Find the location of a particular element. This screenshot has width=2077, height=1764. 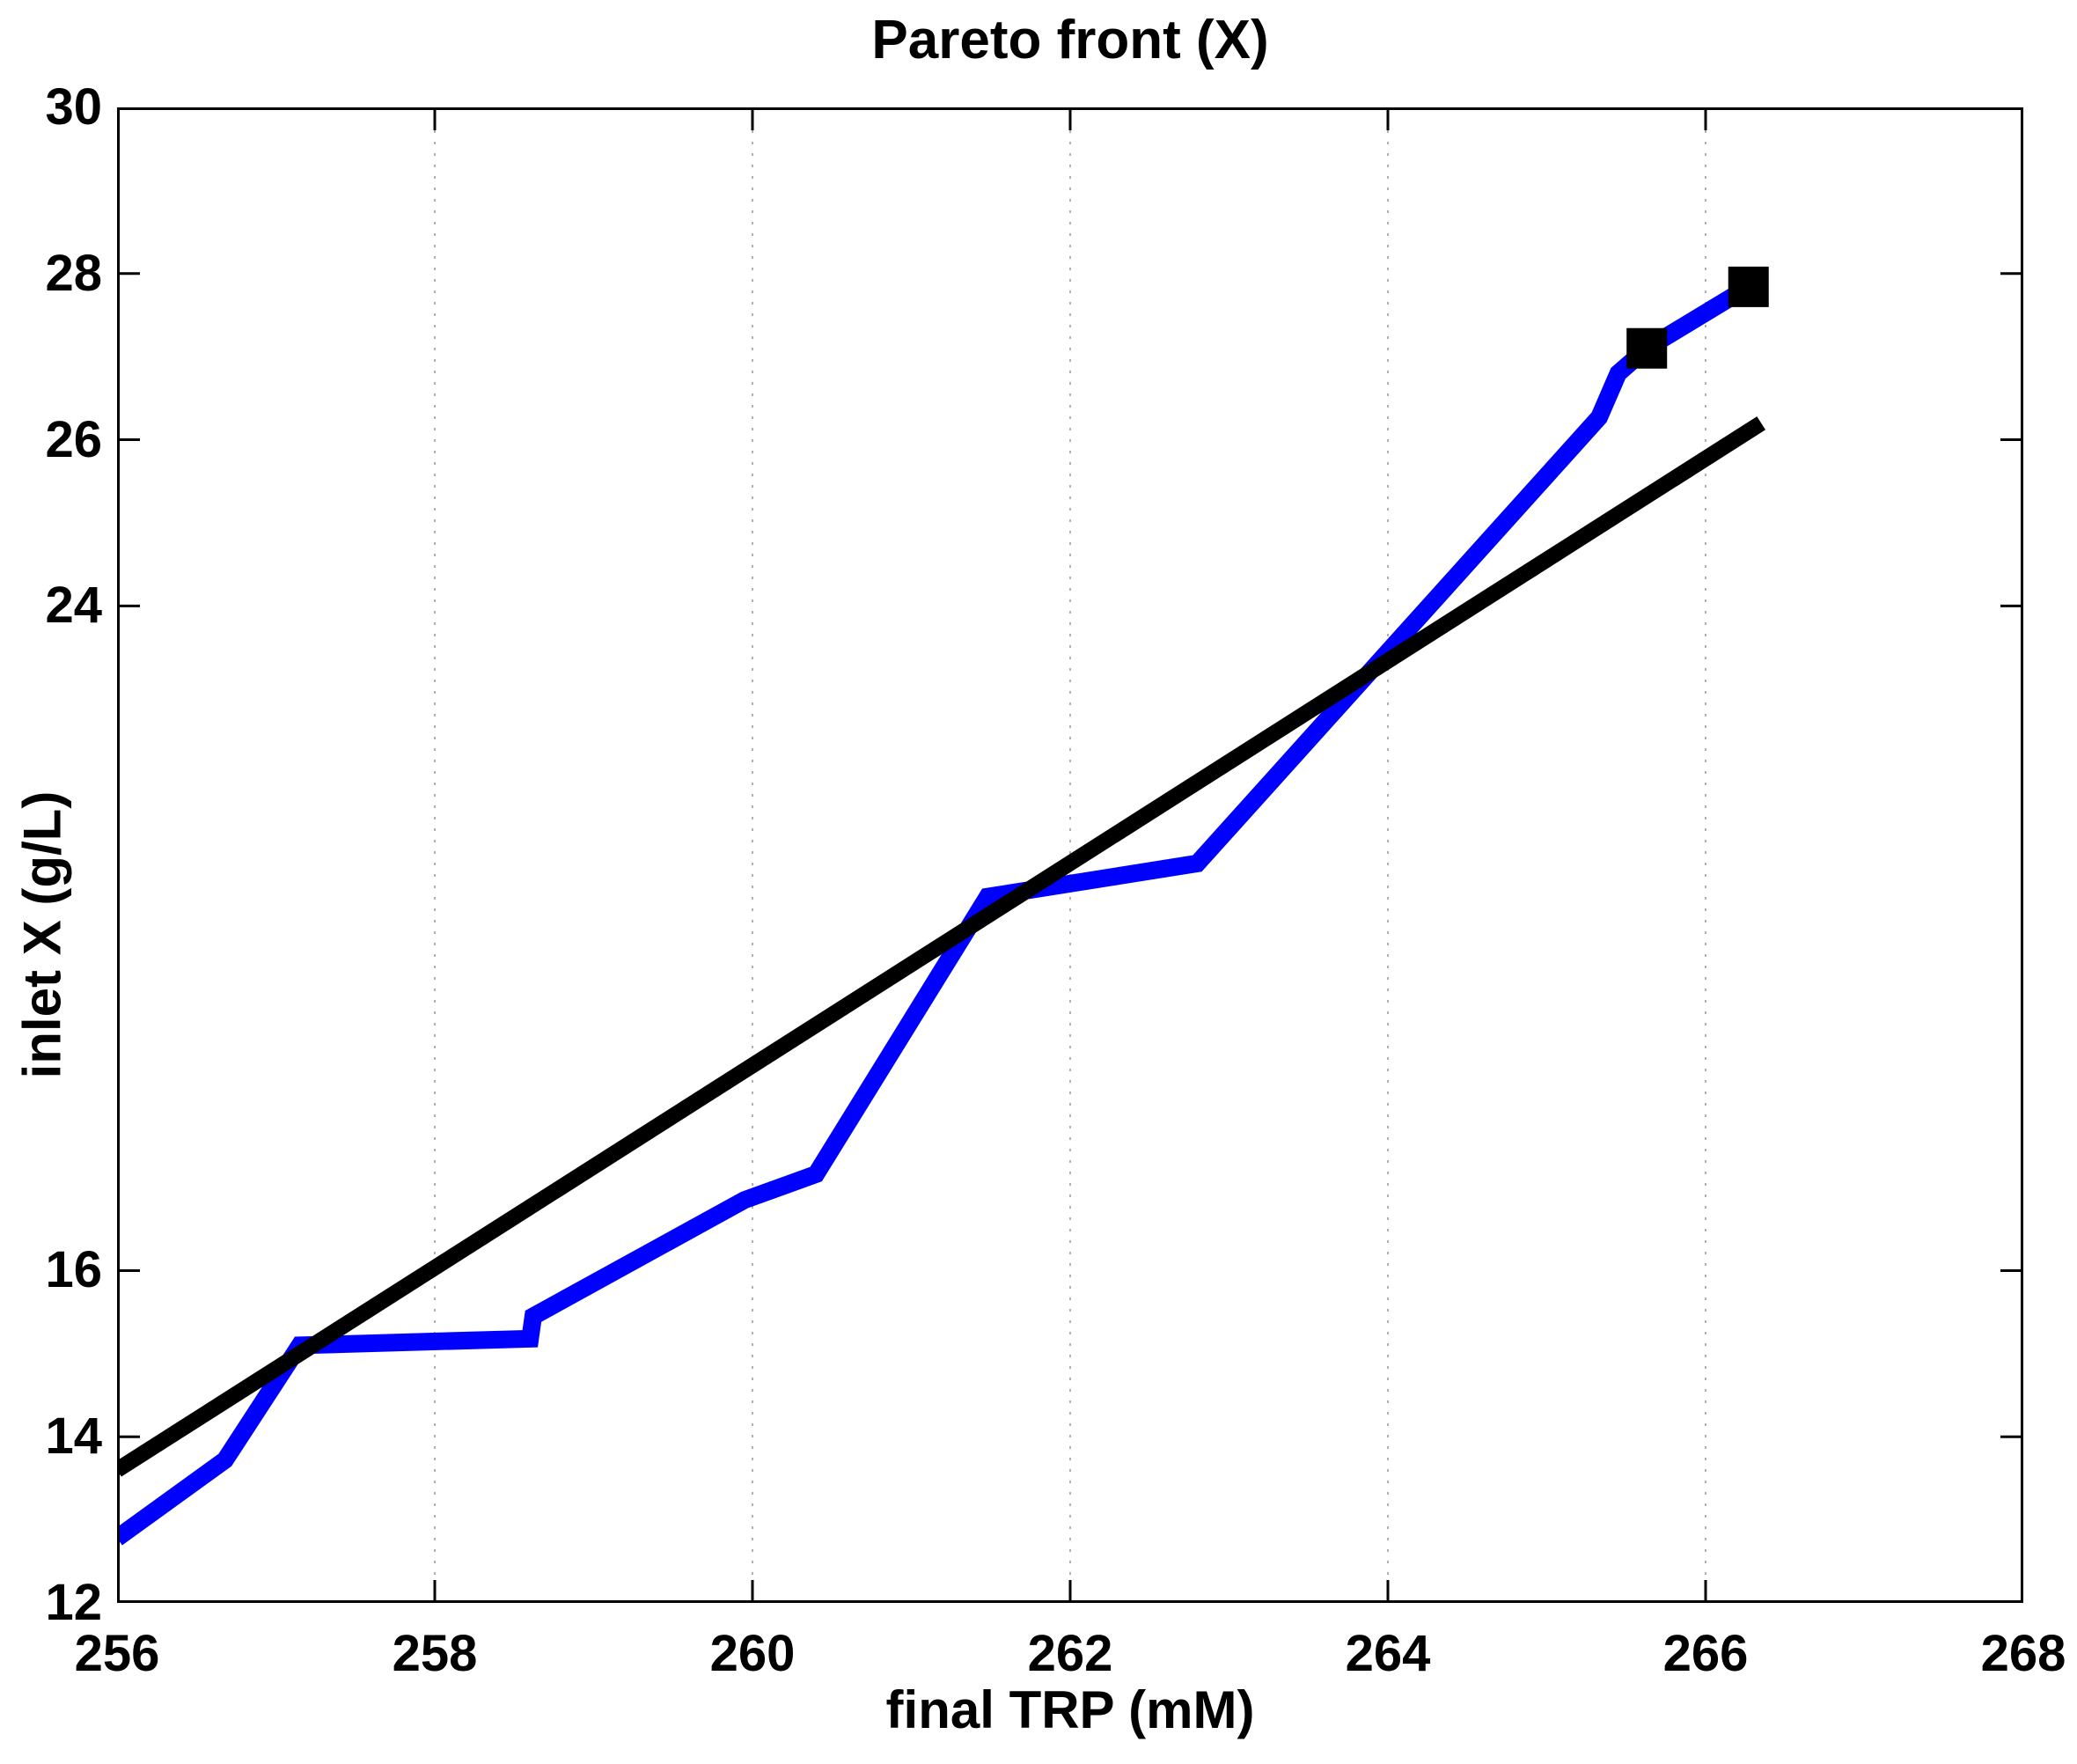

y-tick-label: 30 is located at coordinates (73, 107).